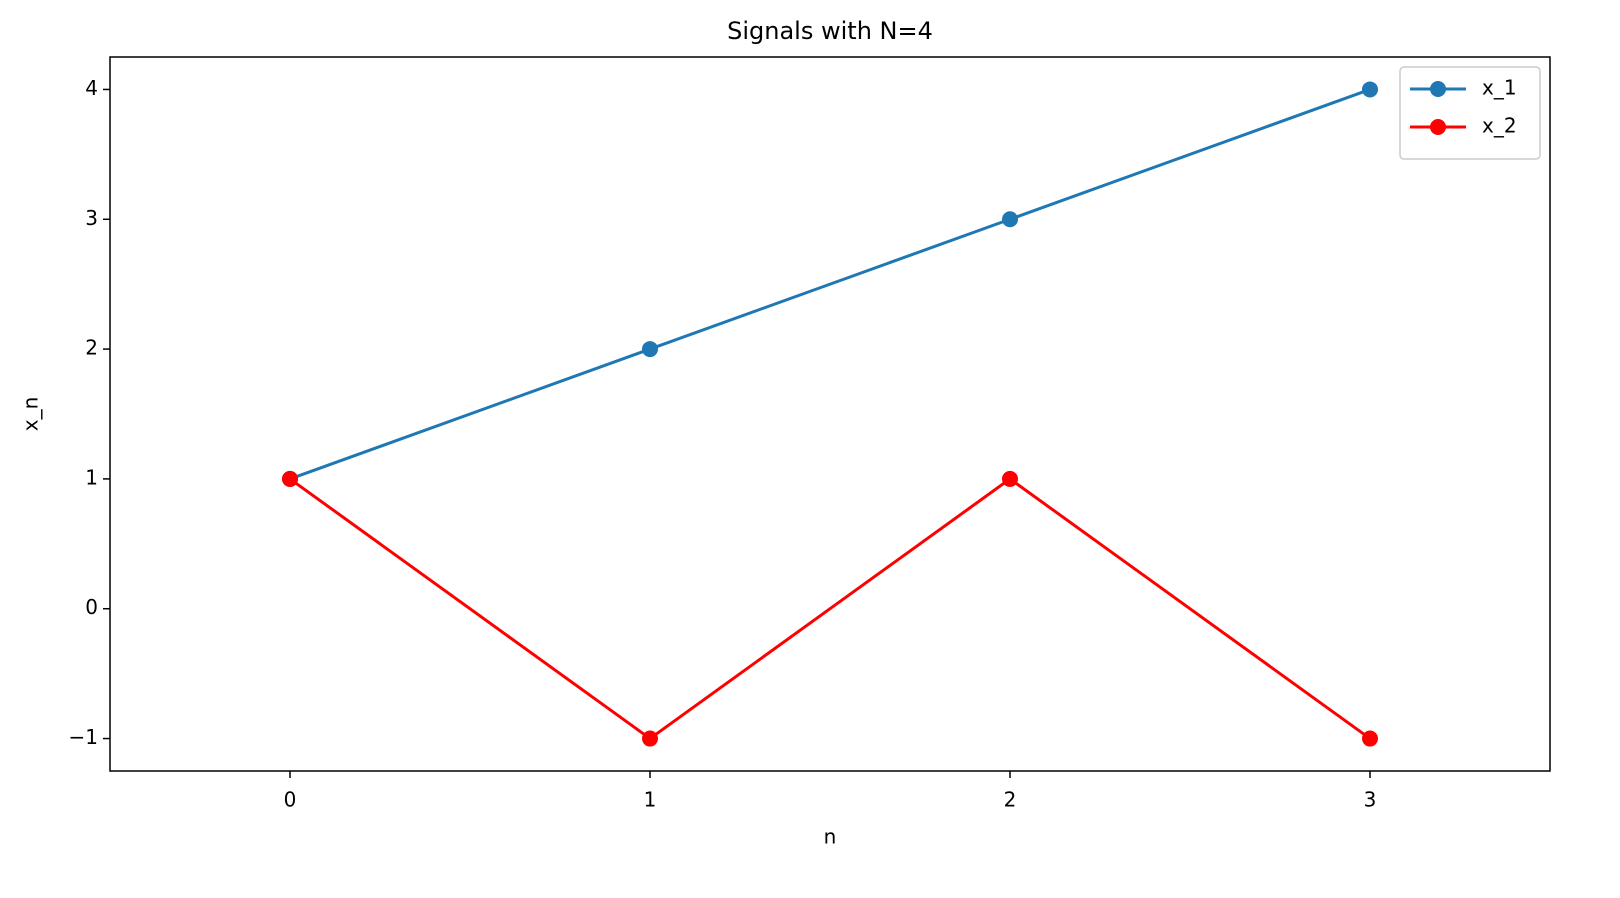  Describe the element at coordinates (290, 800) in the screenshot. I see `x-tick-label: 0` at that location.